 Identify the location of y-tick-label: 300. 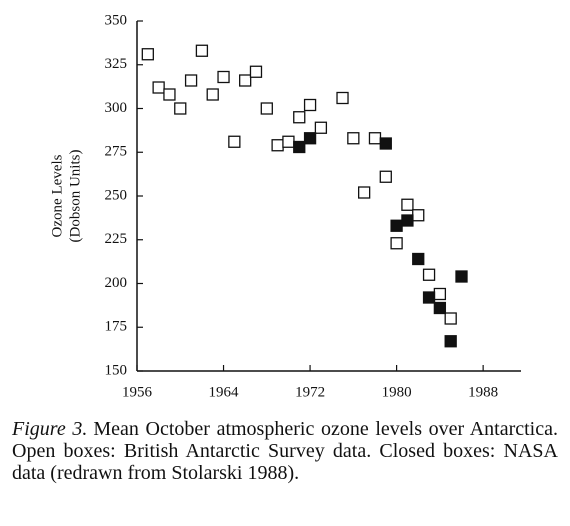
(116, 108).